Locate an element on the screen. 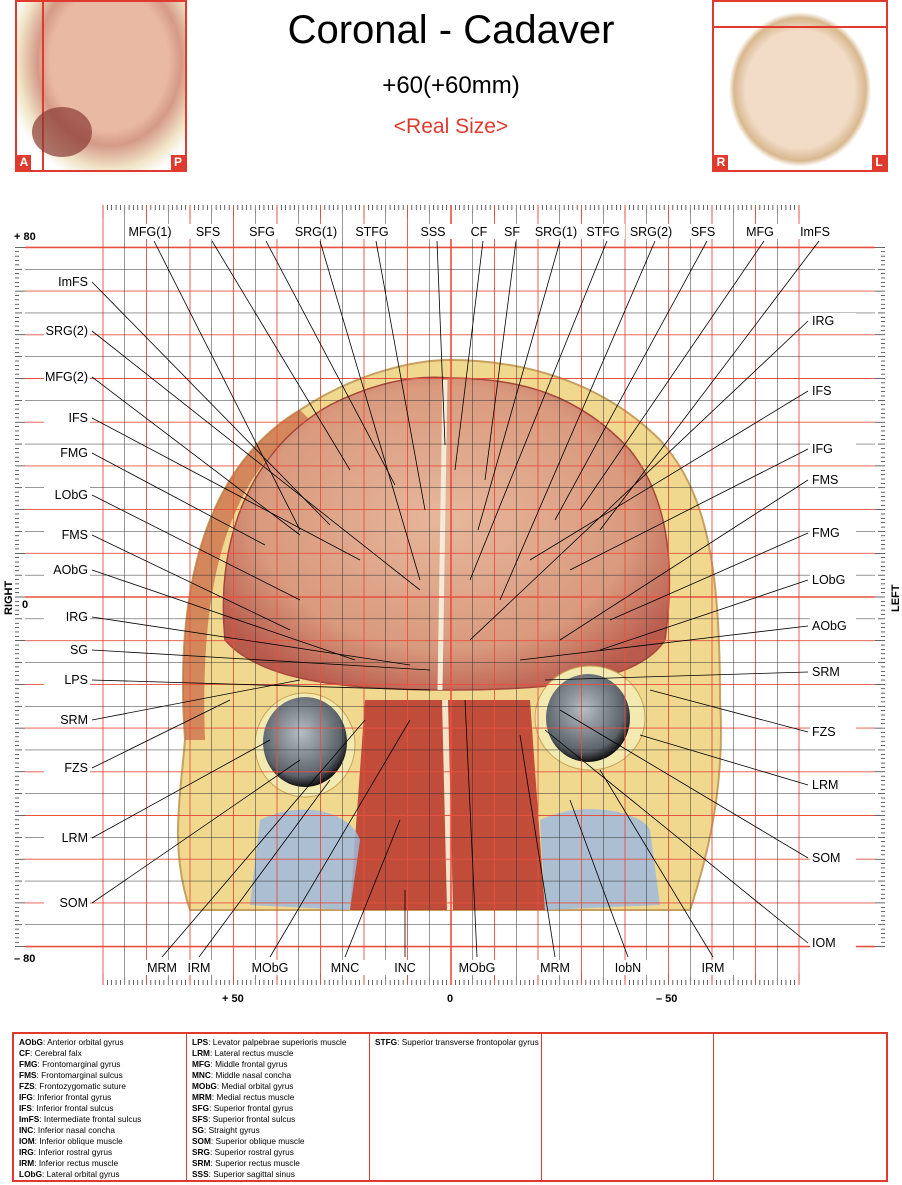 The height and width of the screenshot is (1185, 902). brain is located at coordinates (446, 533).